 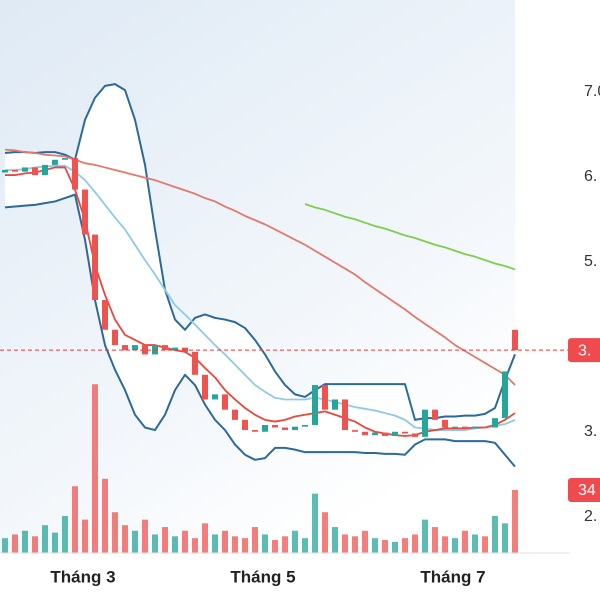 What do you see at coordinates (587, 490) in the screenshot?
I see `volume-tag-label: 34` at bounding box center [587, 490].